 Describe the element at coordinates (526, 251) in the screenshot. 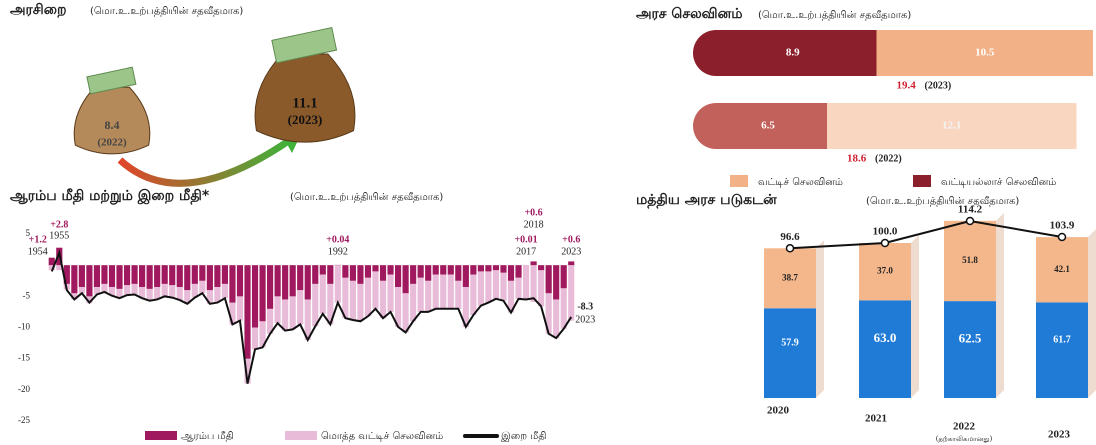

I see `annotation-year: 2017` at that location.